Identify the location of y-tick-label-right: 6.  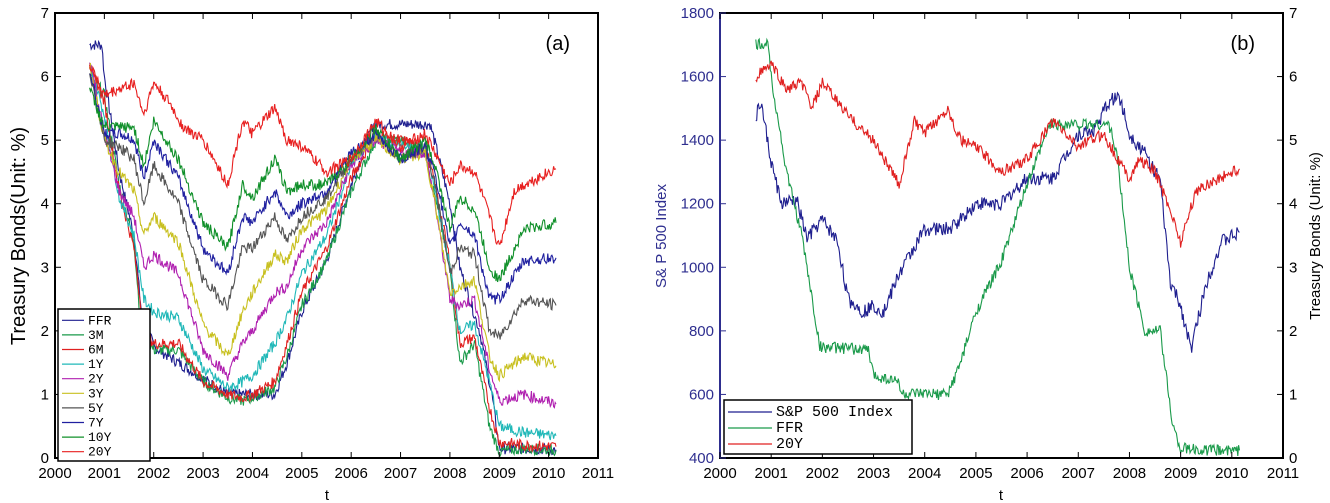
(1293, 77).